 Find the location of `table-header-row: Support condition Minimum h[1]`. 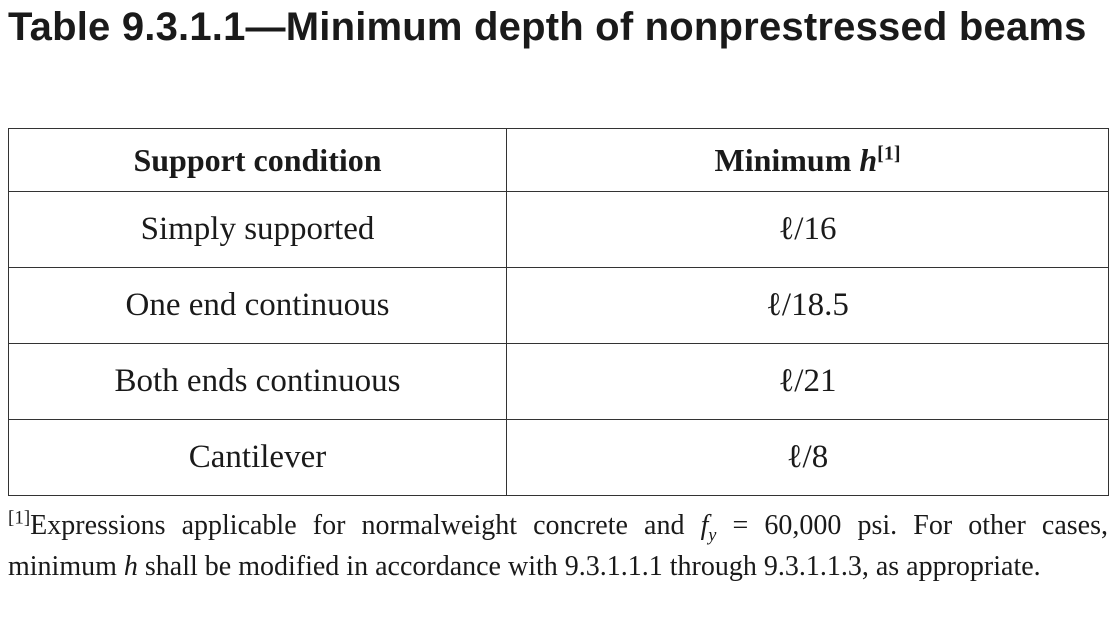

table-header-row: Support condition Minimum h[1] is located at coordinates (558, 160).